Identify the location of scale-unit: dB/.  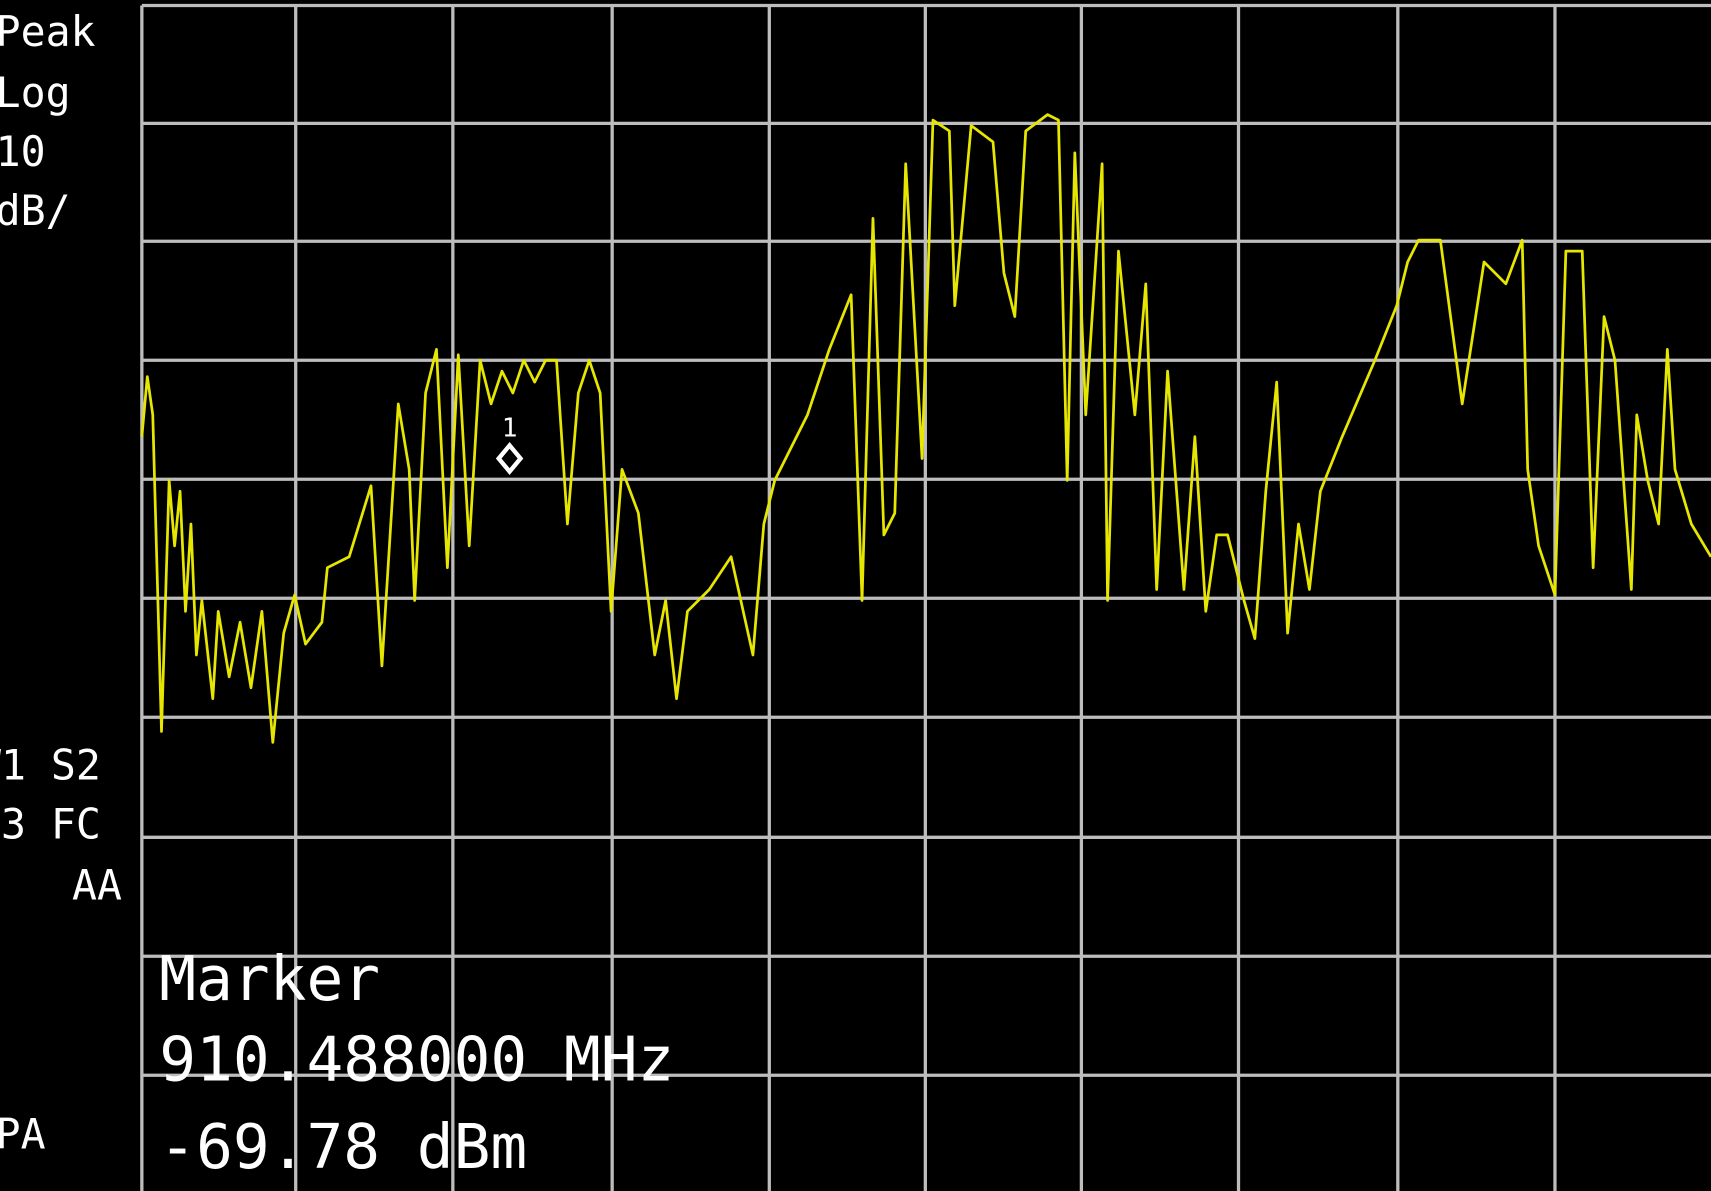
(35, 211).